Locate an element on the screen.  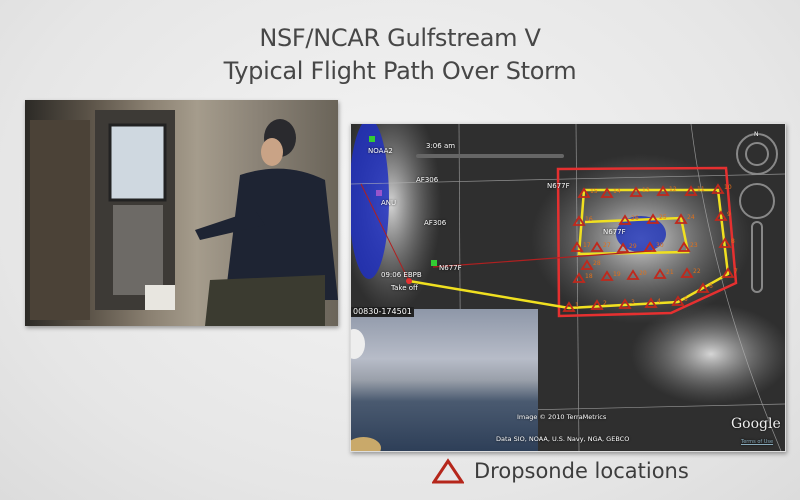
compass-control is located at coordinates (757, 213).